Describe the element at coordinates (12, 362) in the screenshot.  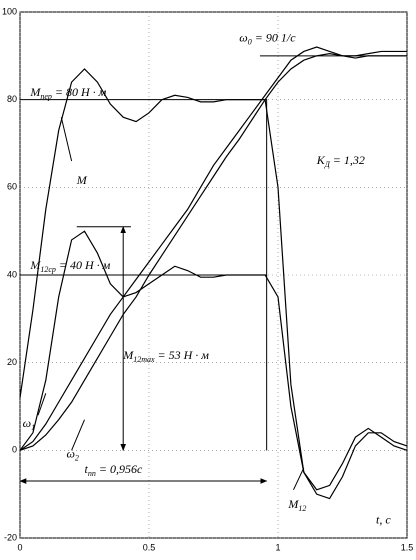
I see `y-tick-label: 20` at that location.